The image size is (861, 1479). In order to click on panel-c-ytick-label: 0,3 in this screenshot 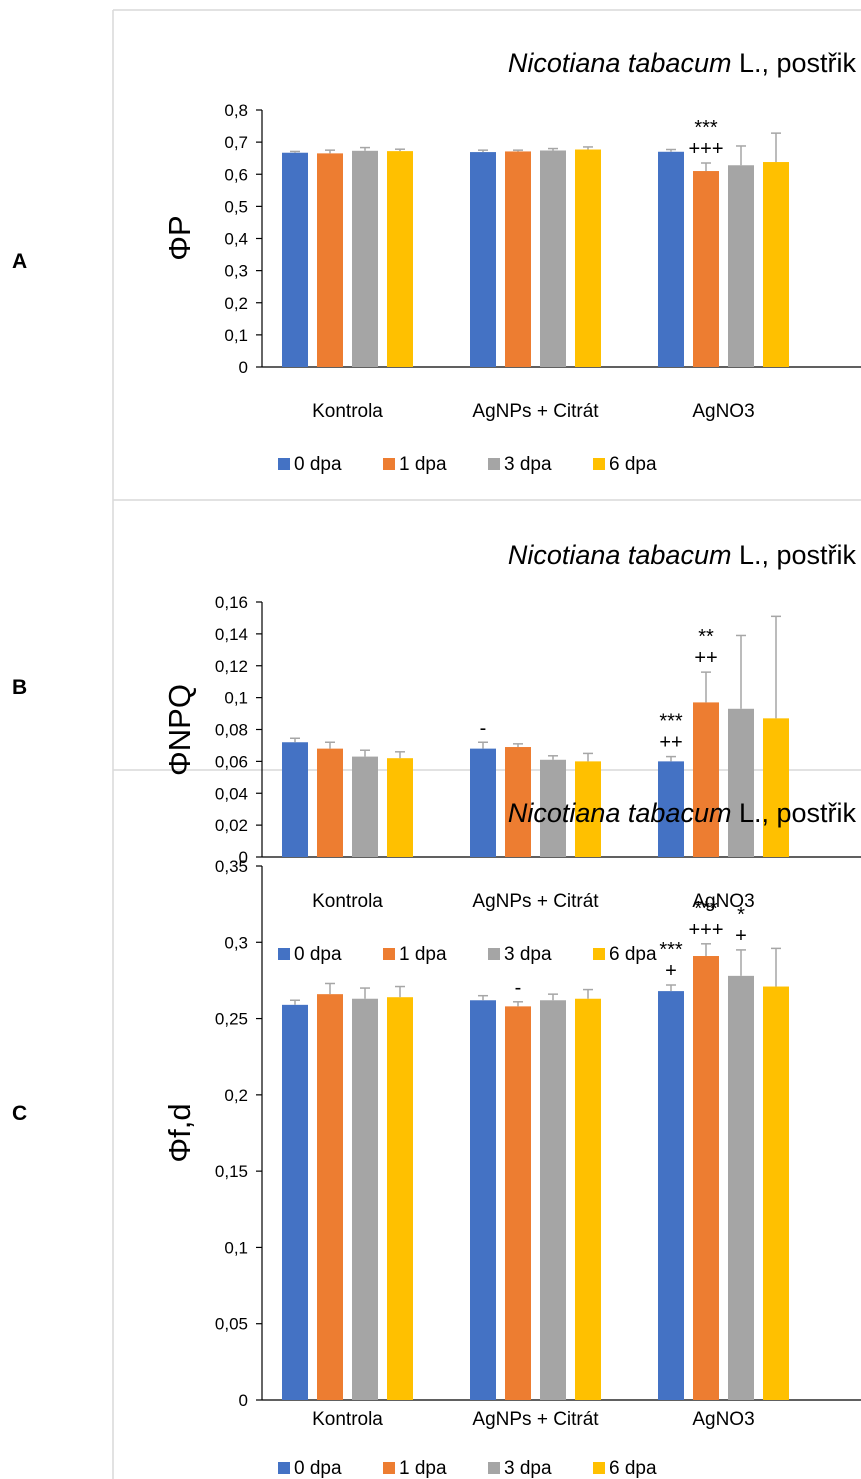, I will do `click(236, 942)`.